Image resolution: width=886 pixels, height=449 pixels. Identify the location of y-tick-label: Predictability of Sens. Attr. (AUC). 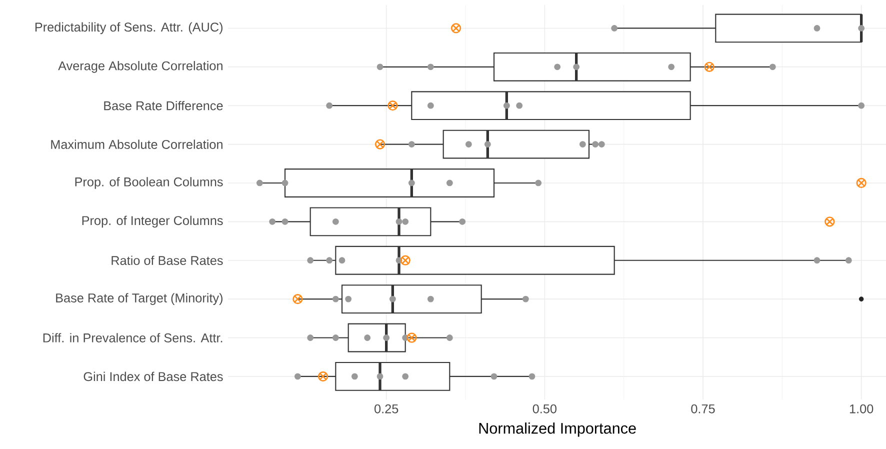
(128, 28).